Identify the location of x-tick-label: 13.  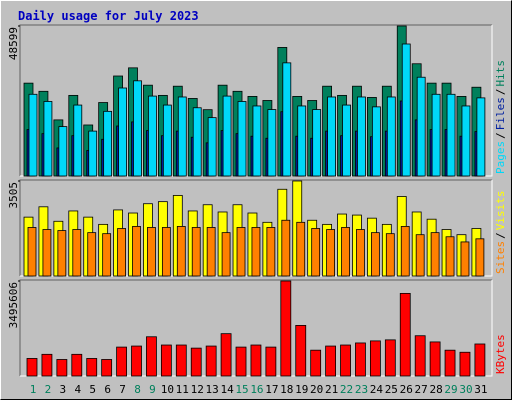
(212, 389).